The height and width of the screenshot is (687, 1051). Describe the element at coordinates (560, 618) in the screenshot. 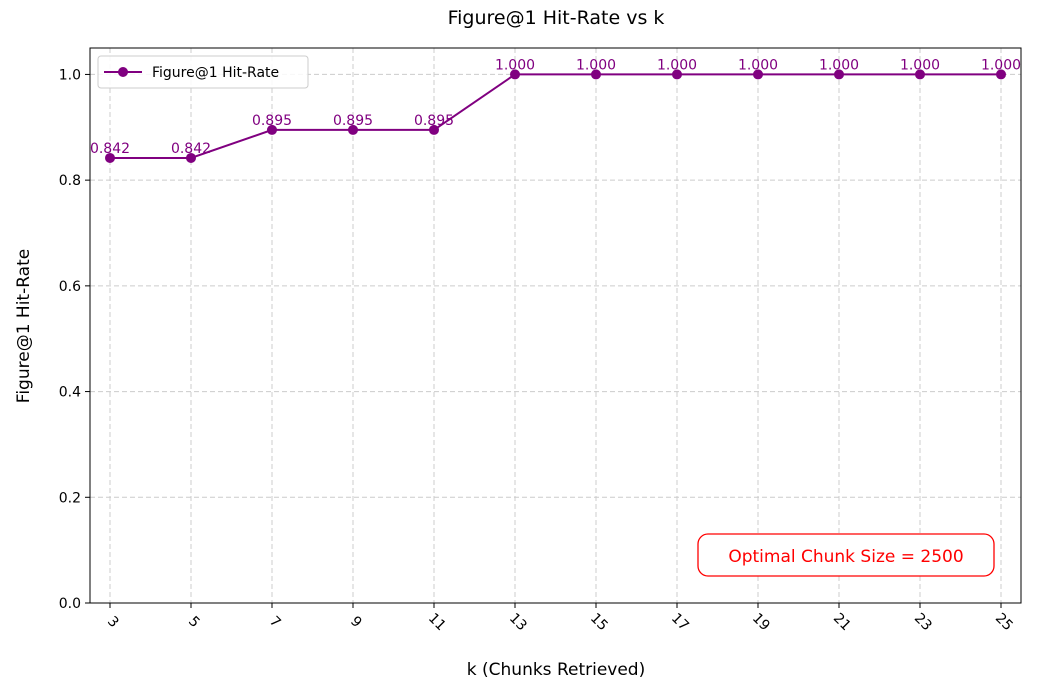

I see `x-ticks: 3 5 7 9 11 13 15 17 19 21 23 25` at that location.